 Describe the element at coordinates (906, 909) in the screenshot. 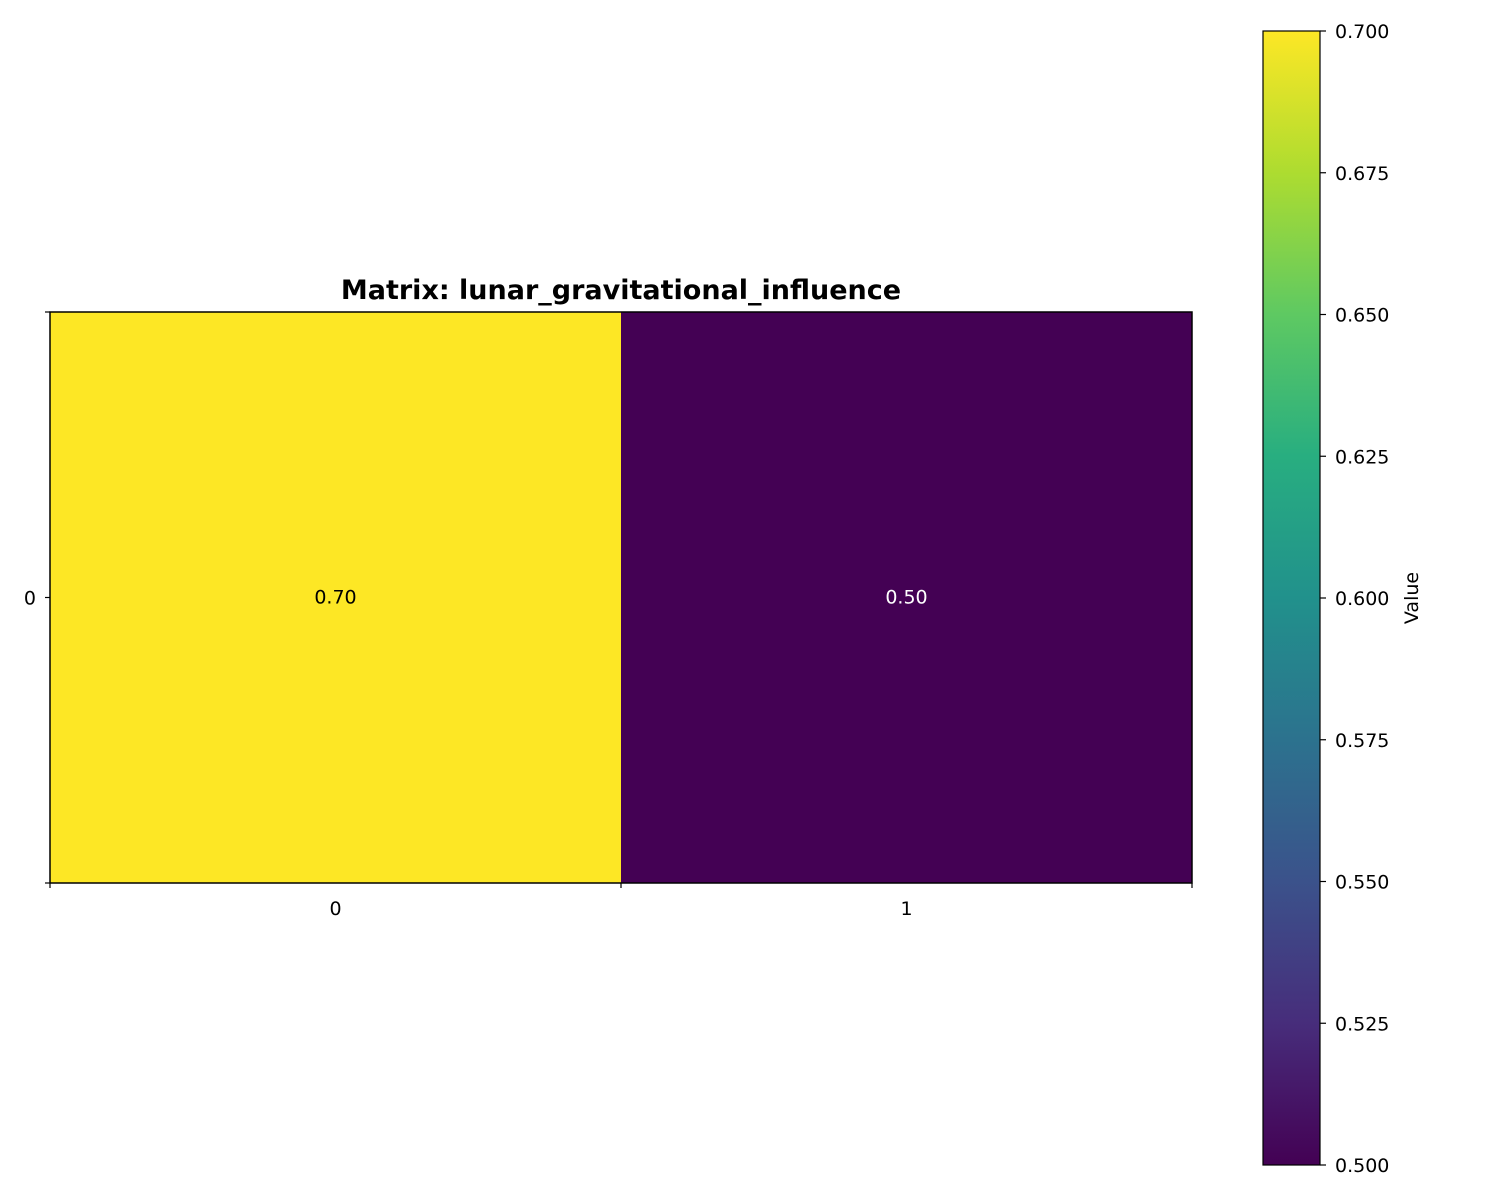

I see `x-tick-label: 1` at that location.